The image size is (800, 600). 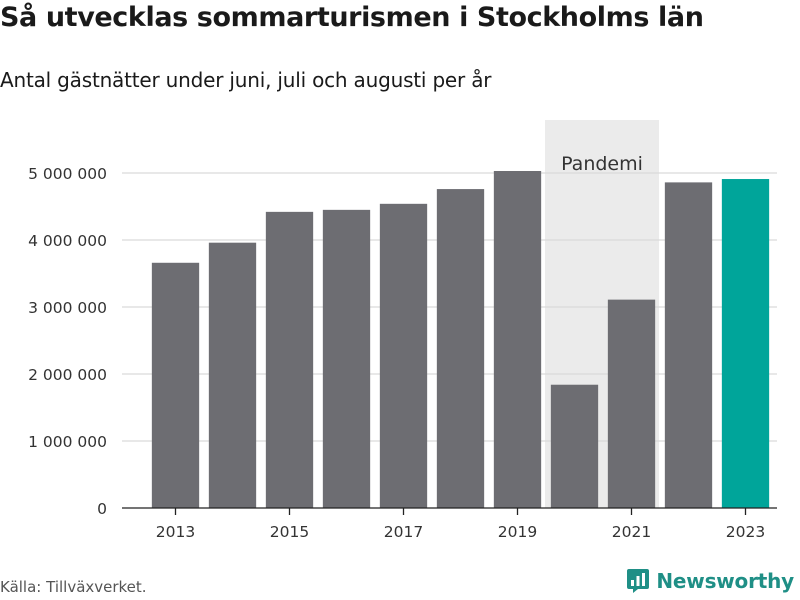 I want to click on x-tick-label: 2023, so click(x=745, y=532).